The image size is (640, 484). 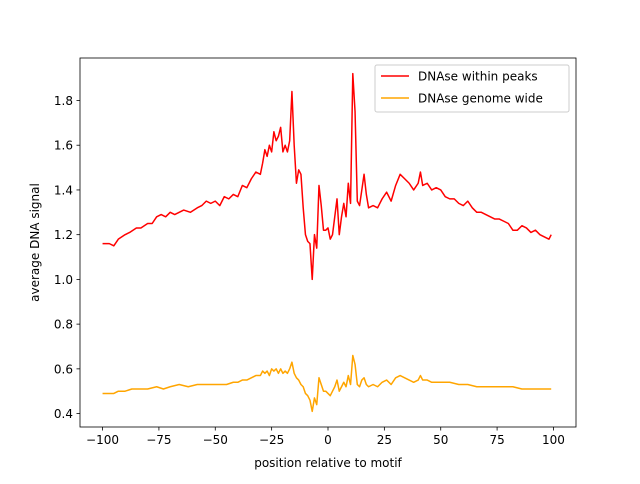 I want to click on y-axis-label: average DNA signal, so click(x=35, y=242).